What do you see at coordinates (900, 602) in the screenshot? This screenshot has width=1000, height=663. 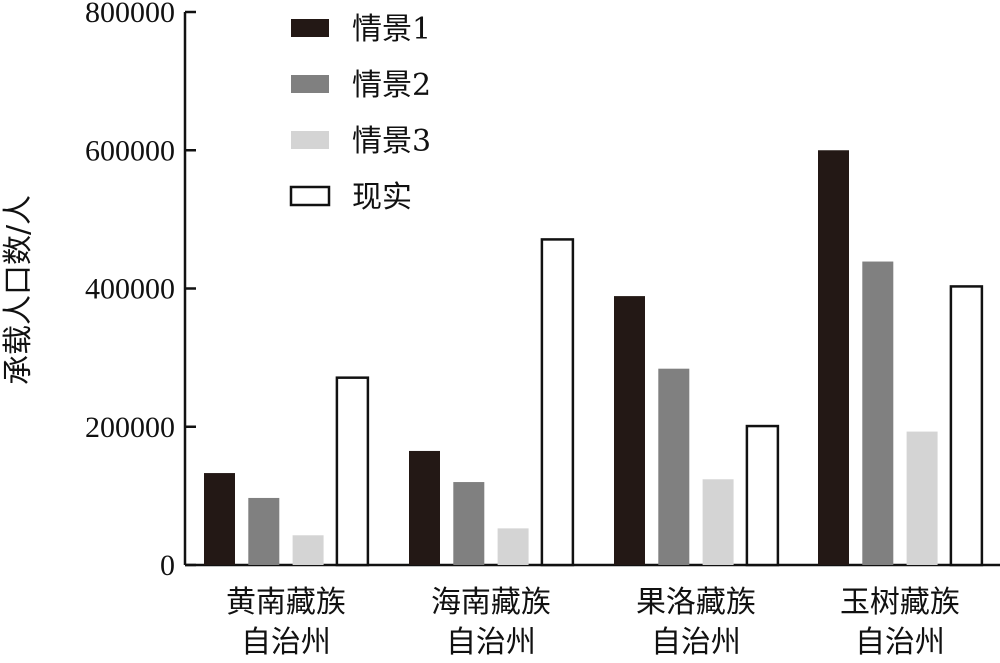 I see `x-tick-label: 玉树藏族` at bounding box center [900, 602].